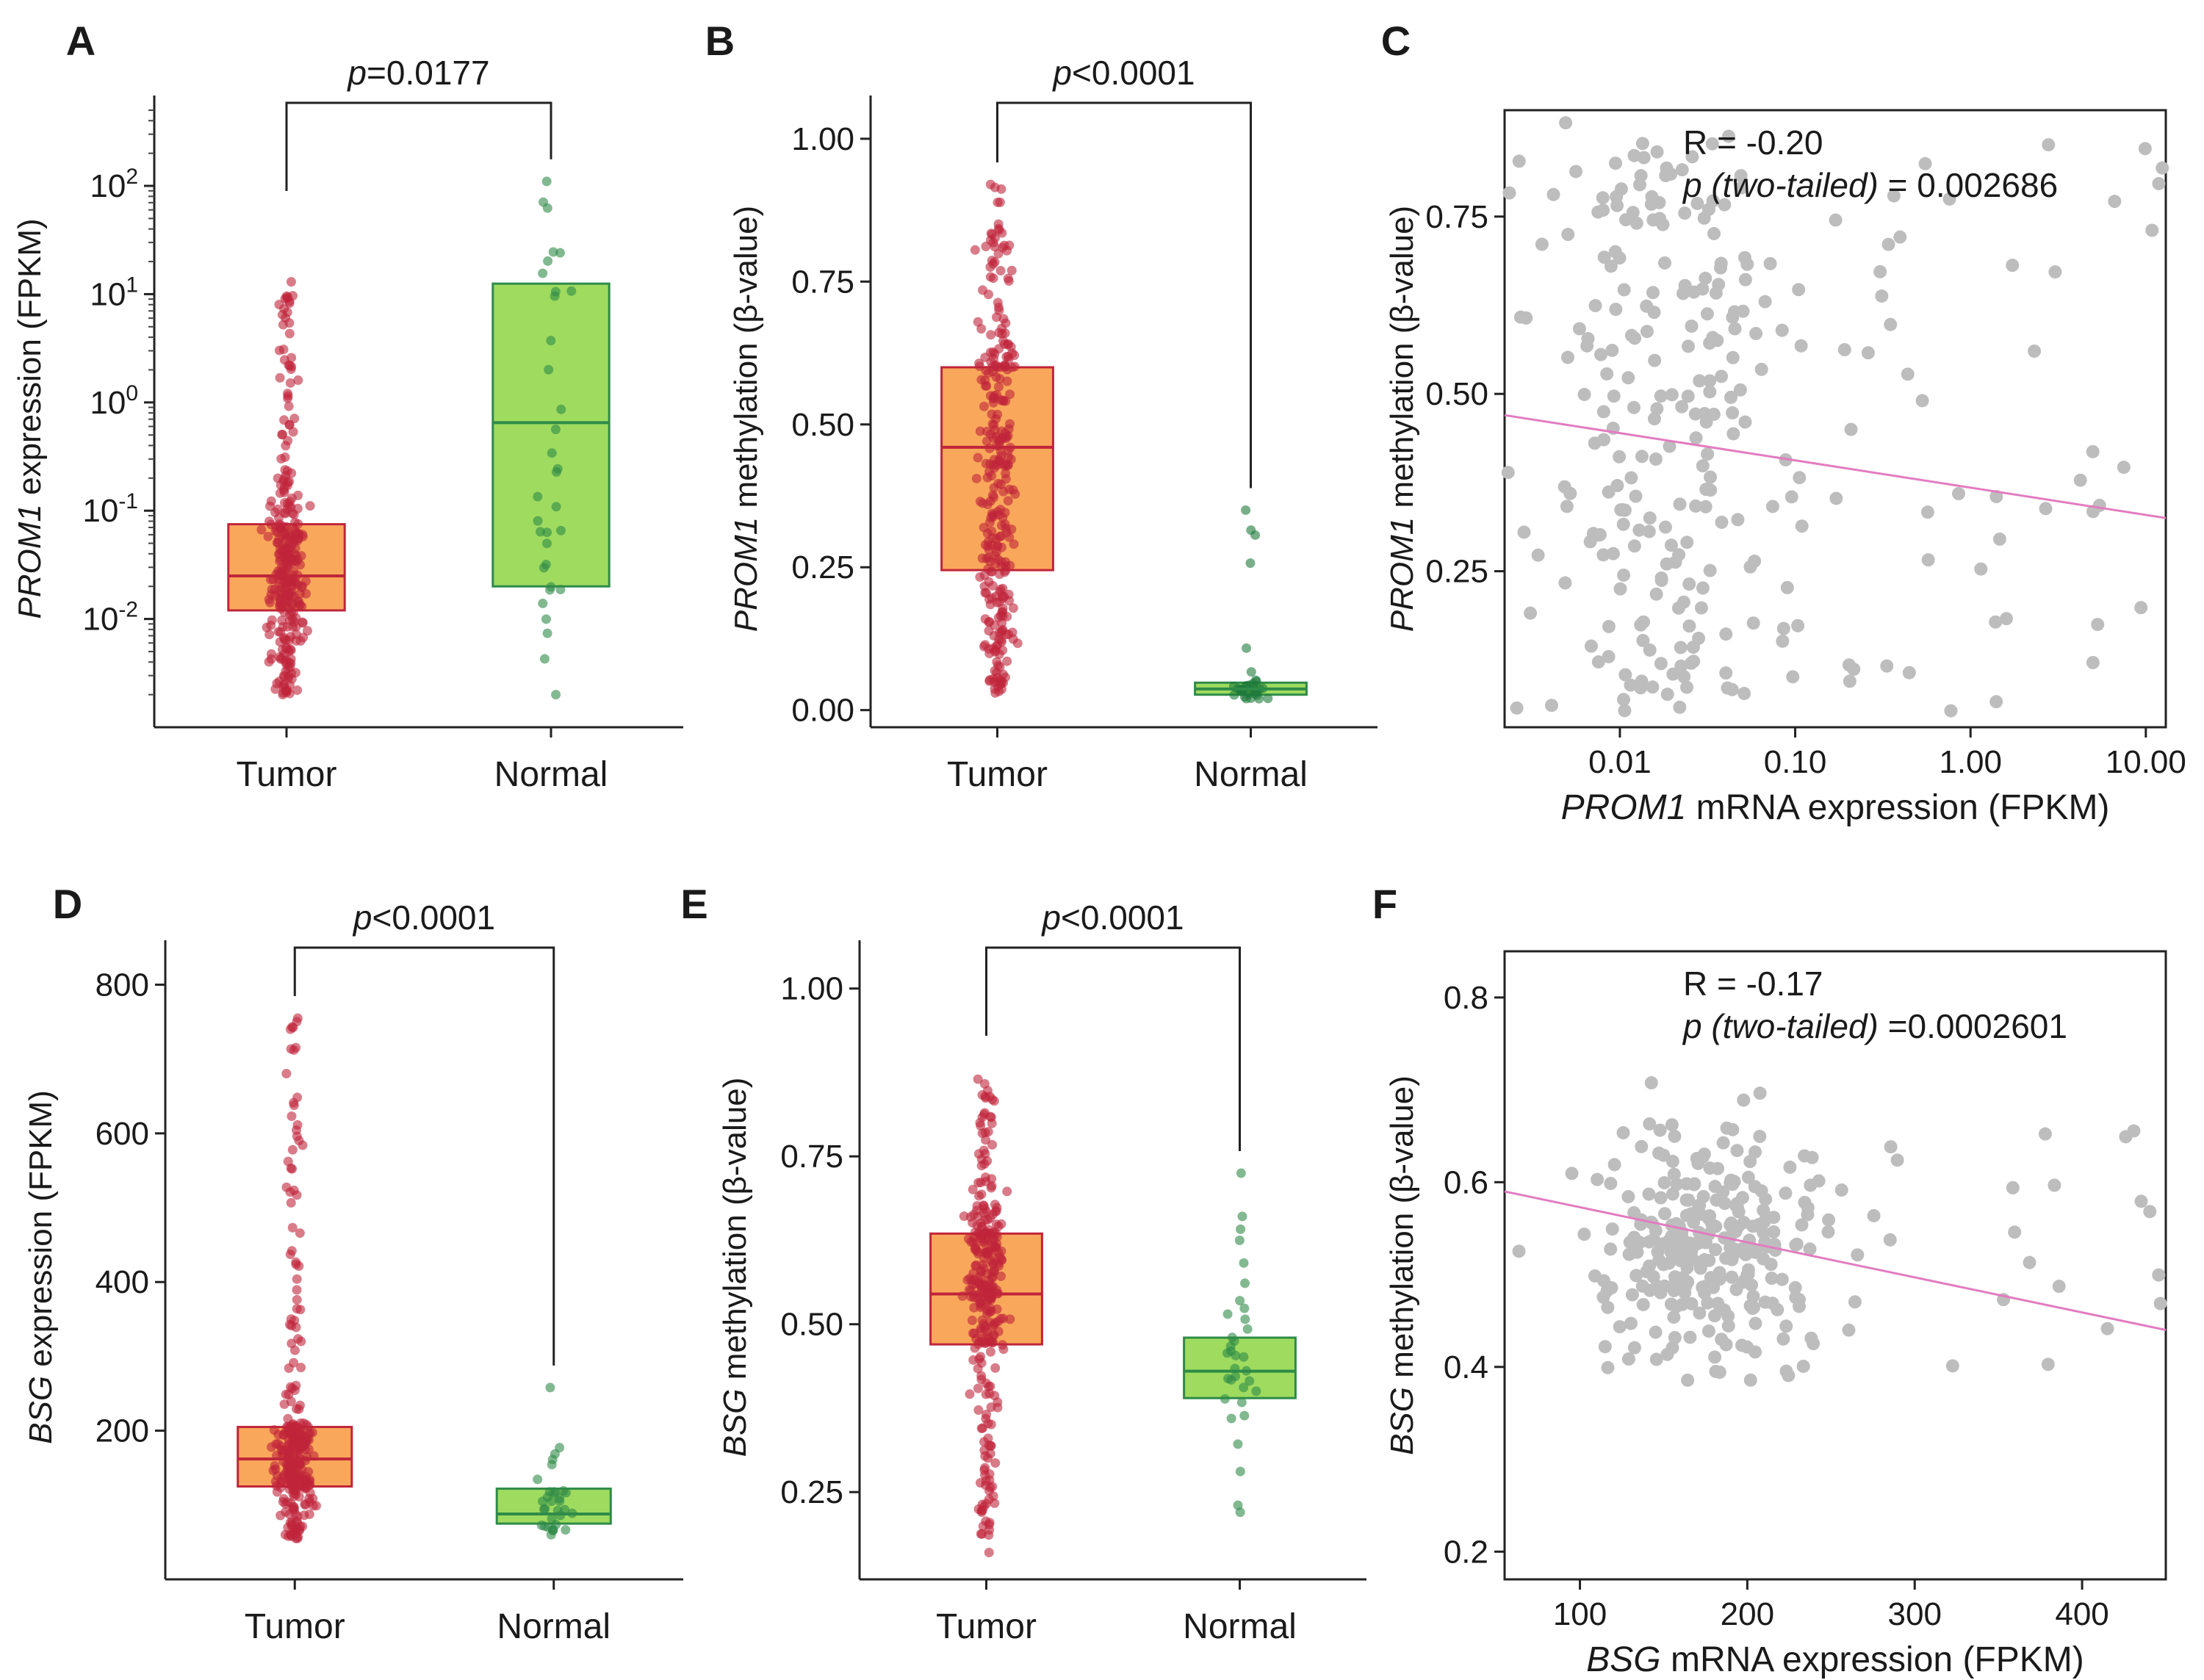 The image size is (2204, 1680). I want to click on y-label-gene: PROM1, so click(30, 561).